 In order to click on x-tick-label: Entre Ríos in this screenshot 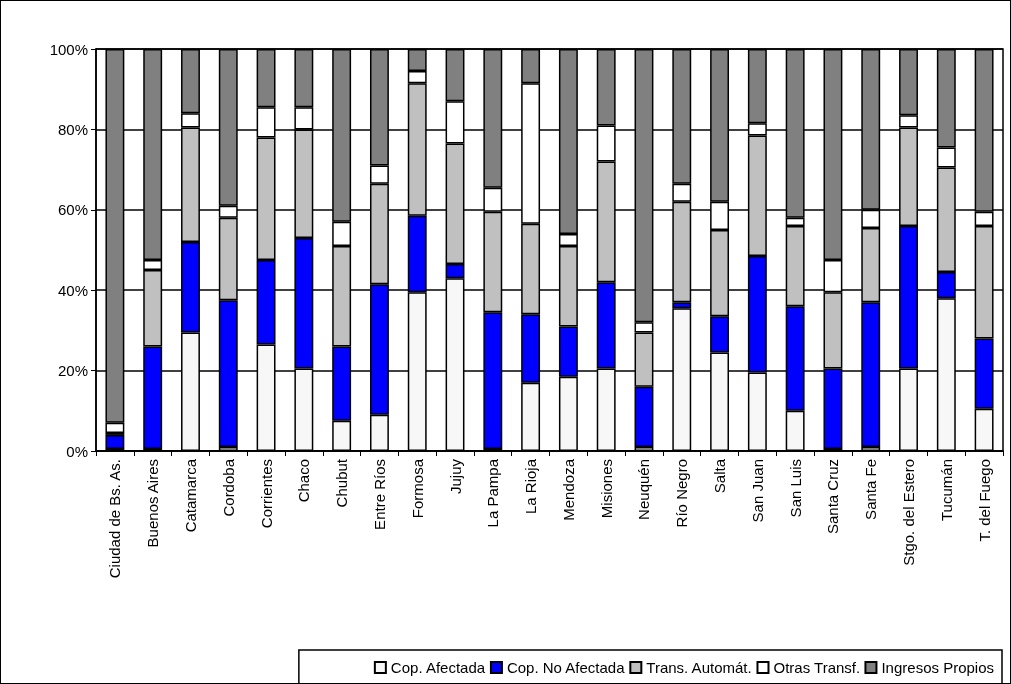, I will do `click(379, 494)`.